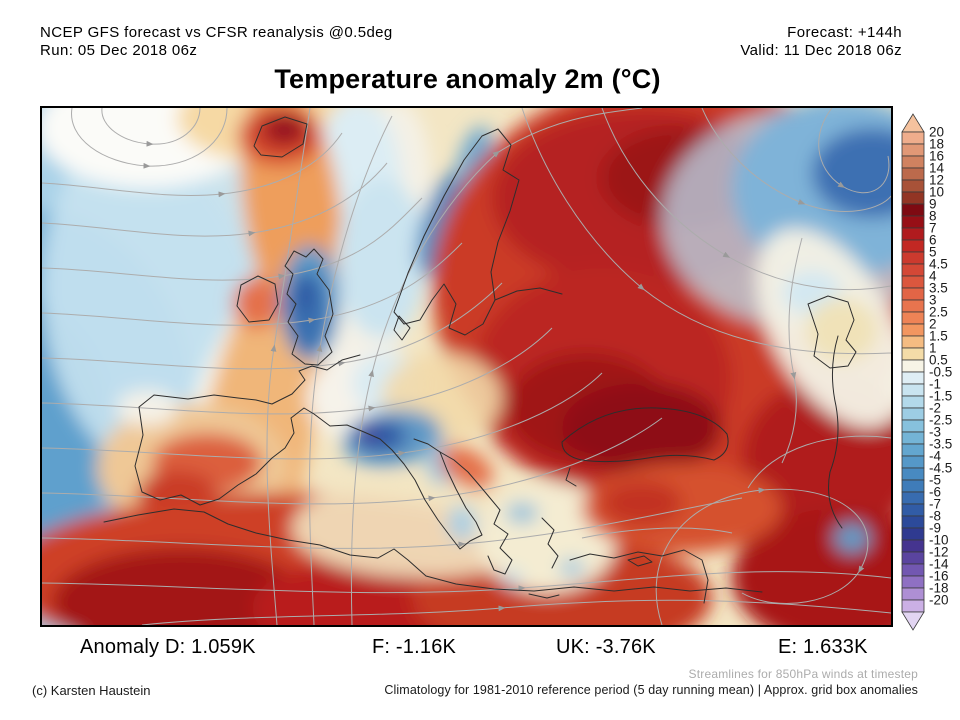 Image resolution: width=960 pixels, height=720 pixels. I want to click on svg-text: -8, so click(935, 516).